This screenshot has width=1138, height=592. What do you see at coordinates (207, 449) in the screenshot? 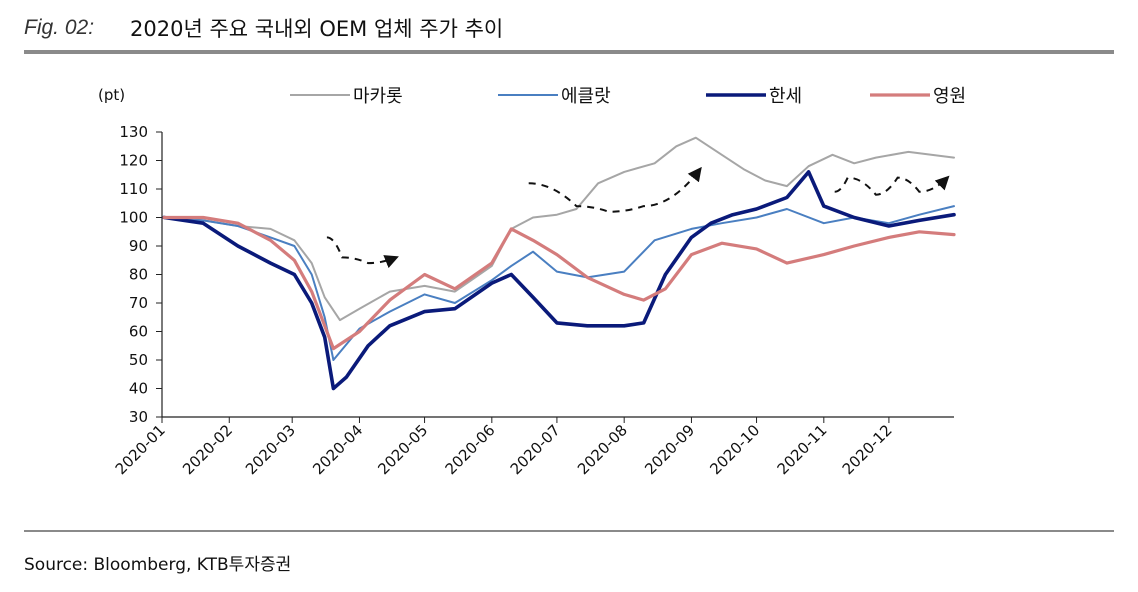
I see `x-tick-label: 2020-02` at bounding box center [207, 449].